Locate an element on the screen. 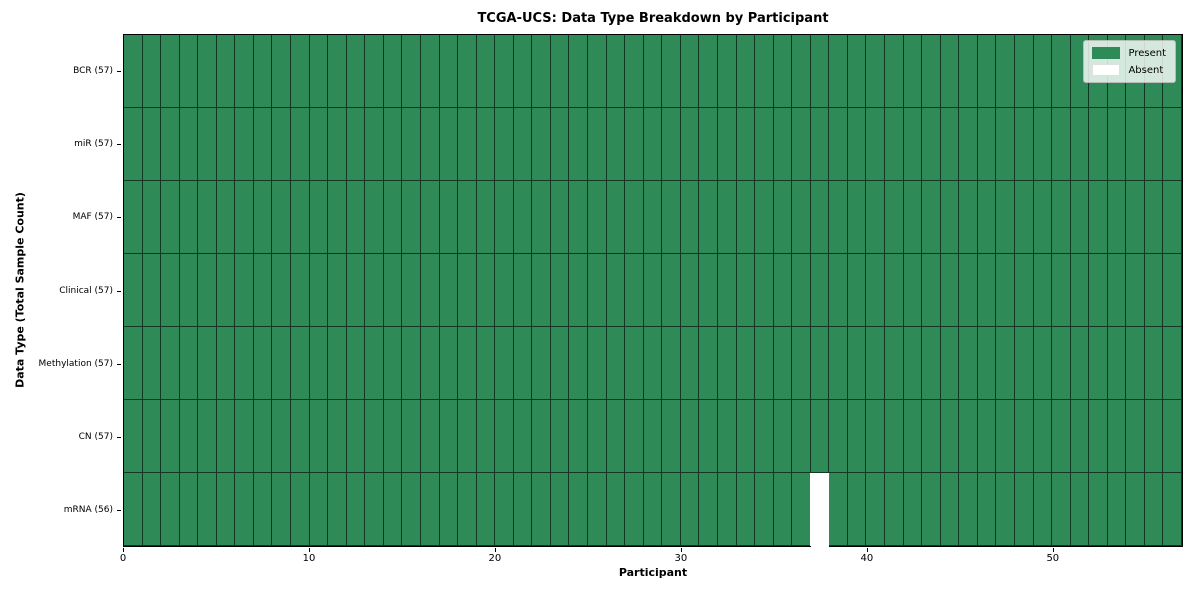  x-tick-label: 40 is located at coordinates (867, 558).